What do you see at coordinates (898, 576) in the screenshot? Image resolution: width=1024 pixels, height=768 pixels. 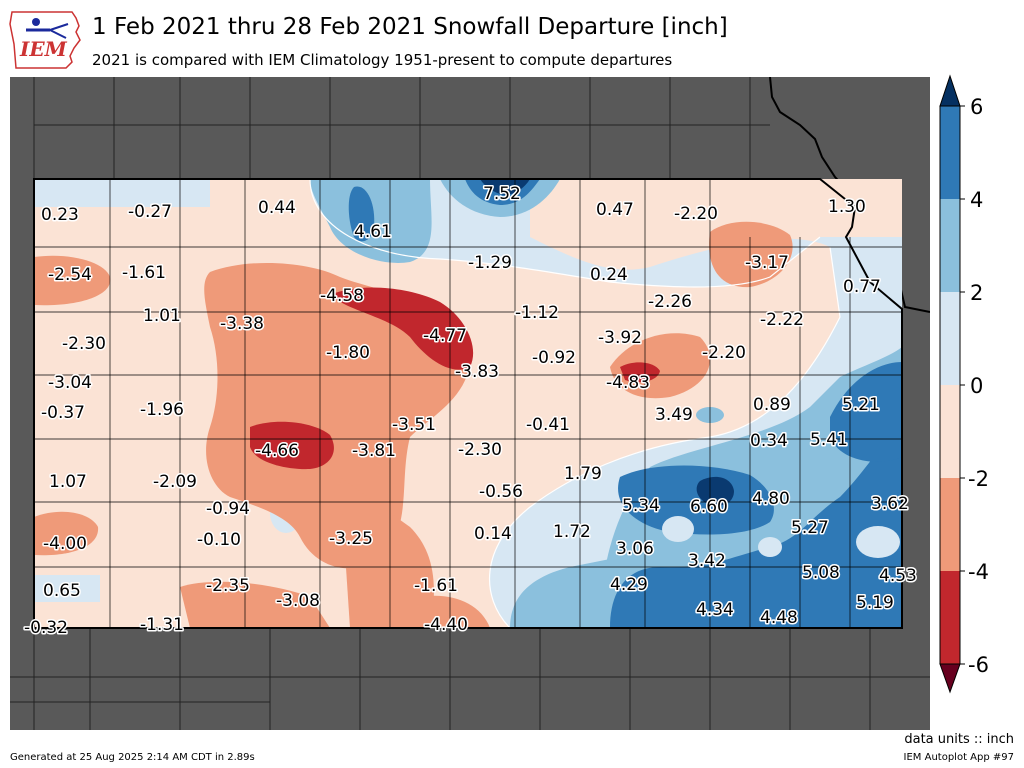 I see `value-label: 4.53` at bounding box center [898, 576].